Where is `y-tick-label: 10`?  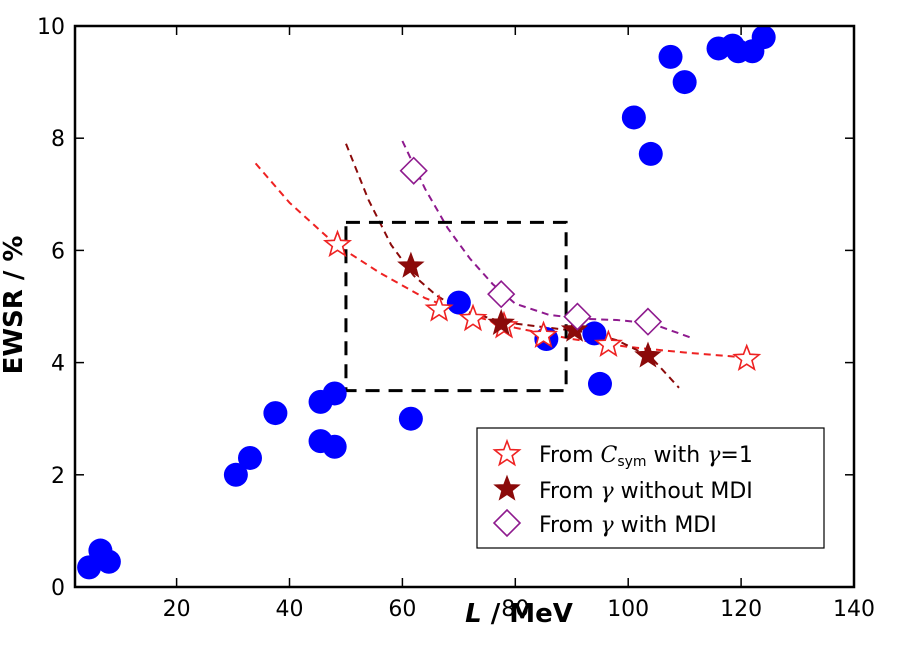 y-tick-label: 10 is located at coordinates (51, 27).